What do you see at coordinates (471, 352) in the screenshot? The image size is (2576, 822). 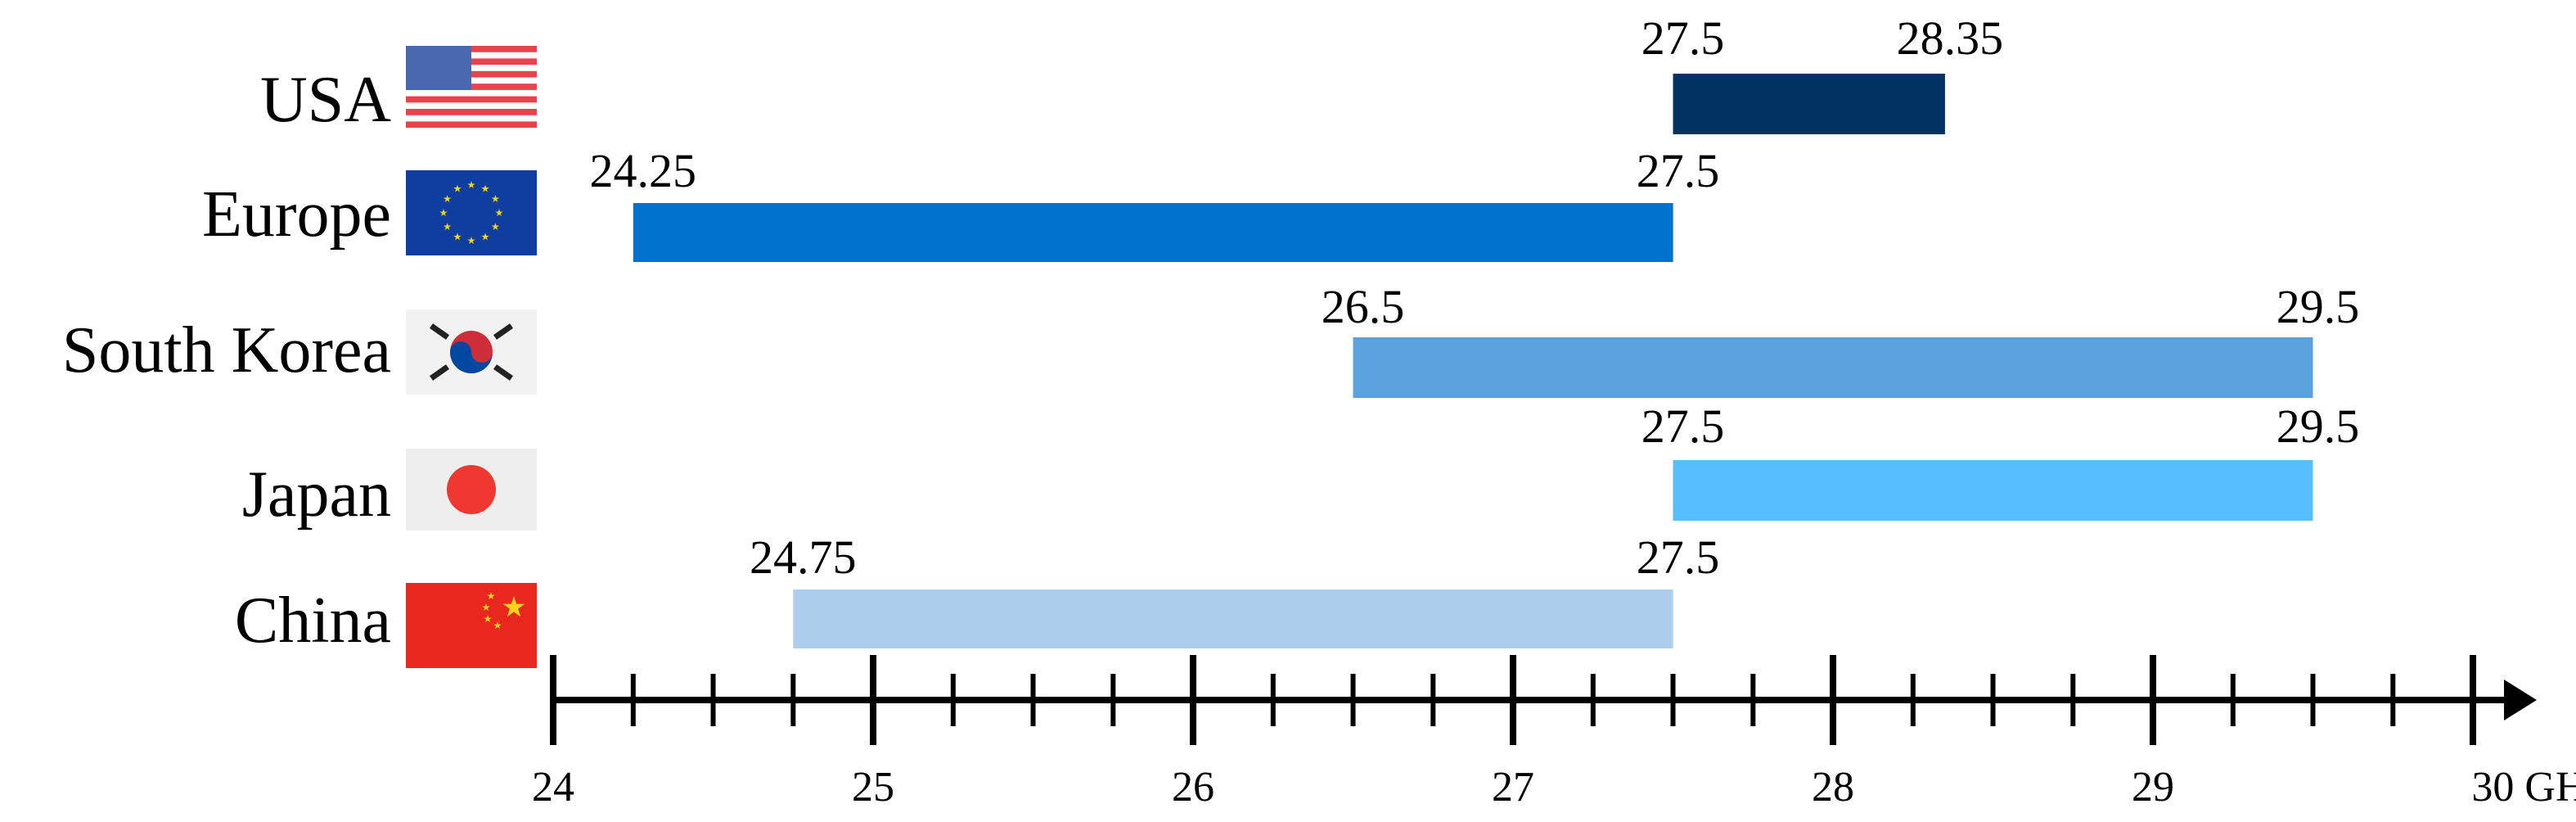 I see `south-korea-flag-icon` at bounding box center [471, 352].